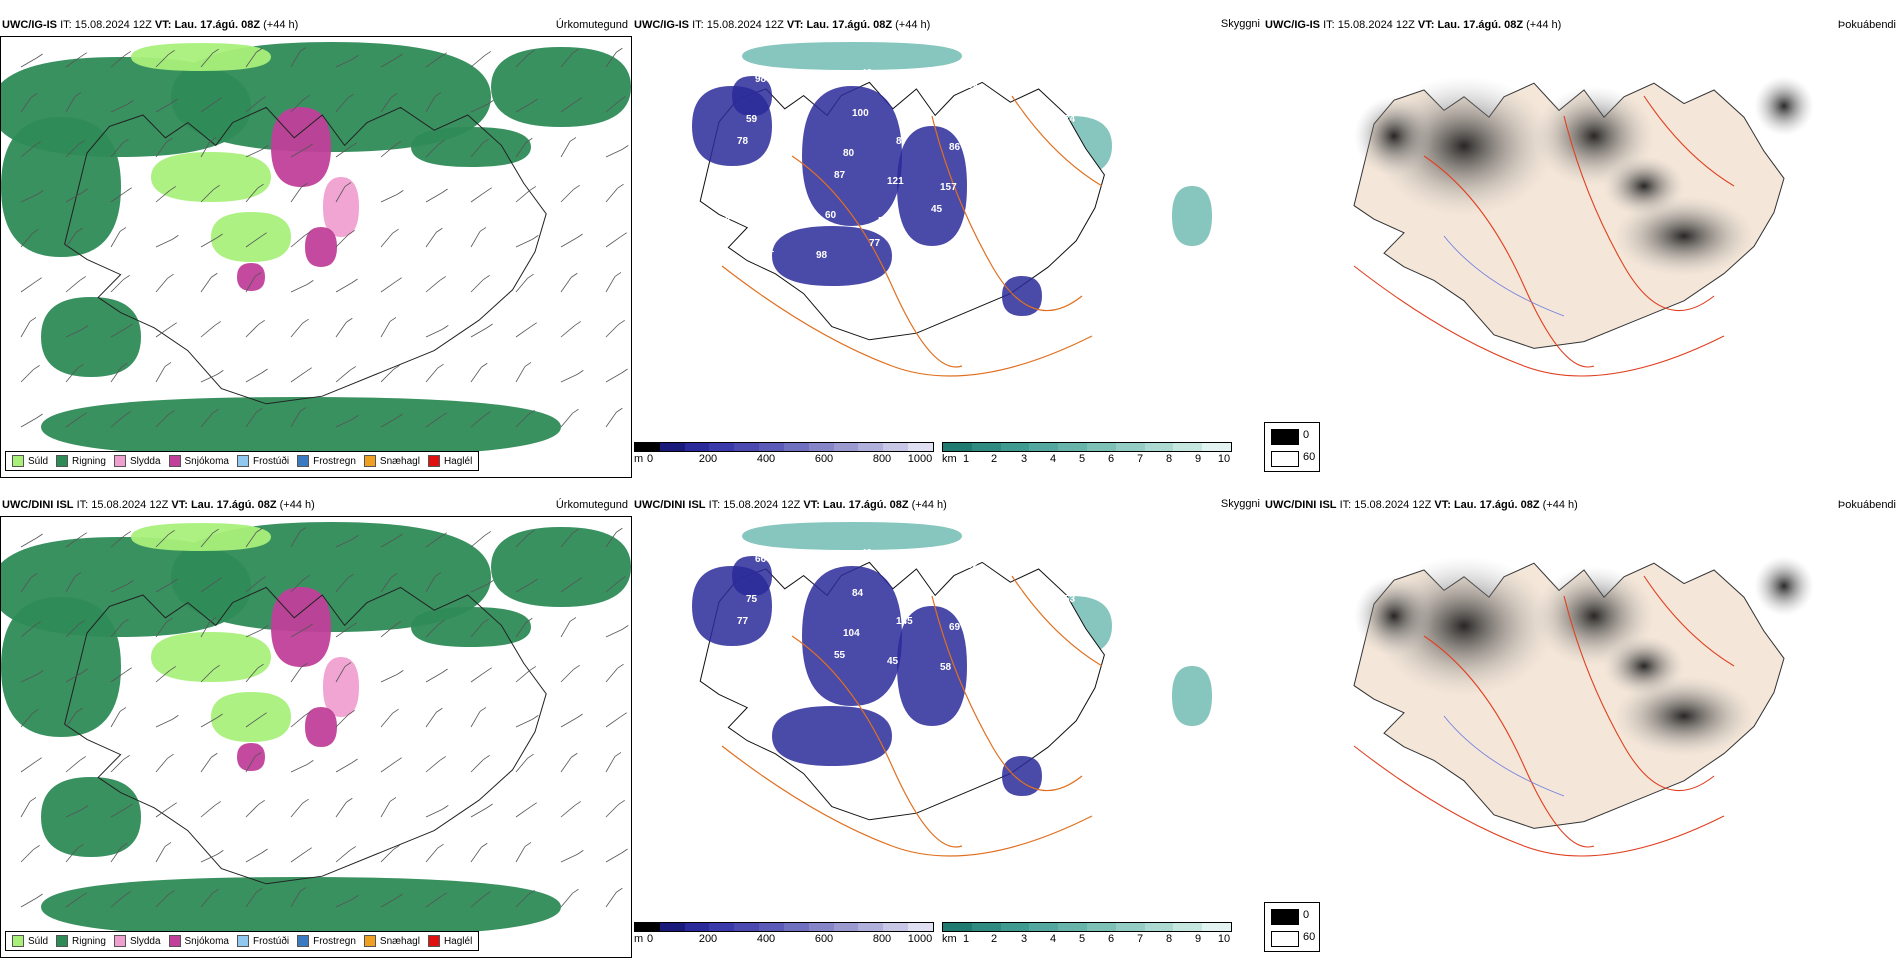 Image resolution: width=1900 pixels, height=966 pixels. What do you see at coordinates (882, 459) in the screenshot?
I see `tick-label: 800` at bounding box center [882, 459].